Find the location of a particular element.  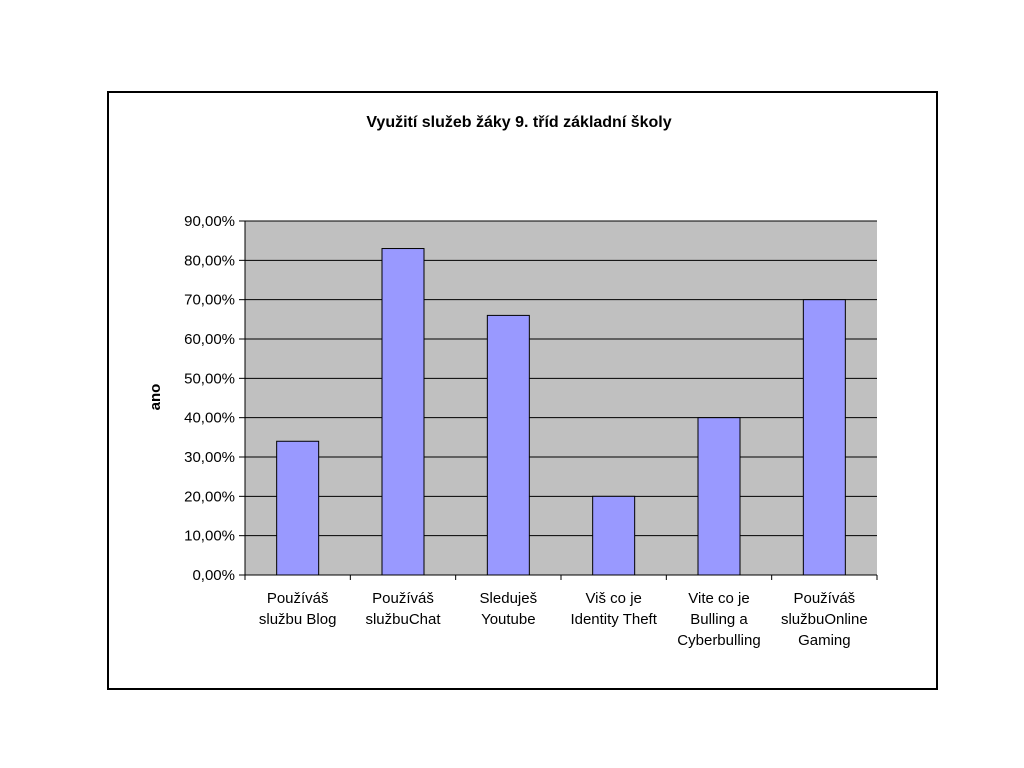

y-tick-label: 10,00% is located at coordinates (209, 536).